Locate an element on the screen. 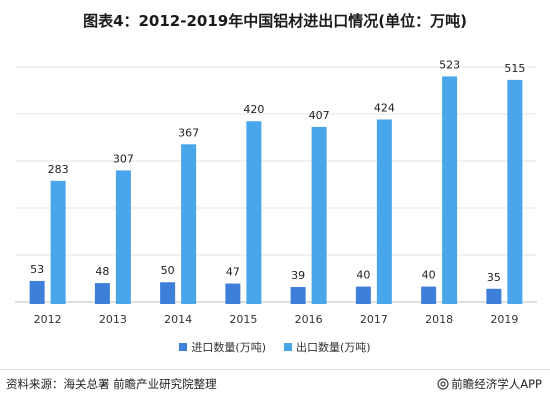 The height and width of the screenshot is (405, 550). legend-label-import: 进口数量(万吨) is located at coordinates (228, 347).